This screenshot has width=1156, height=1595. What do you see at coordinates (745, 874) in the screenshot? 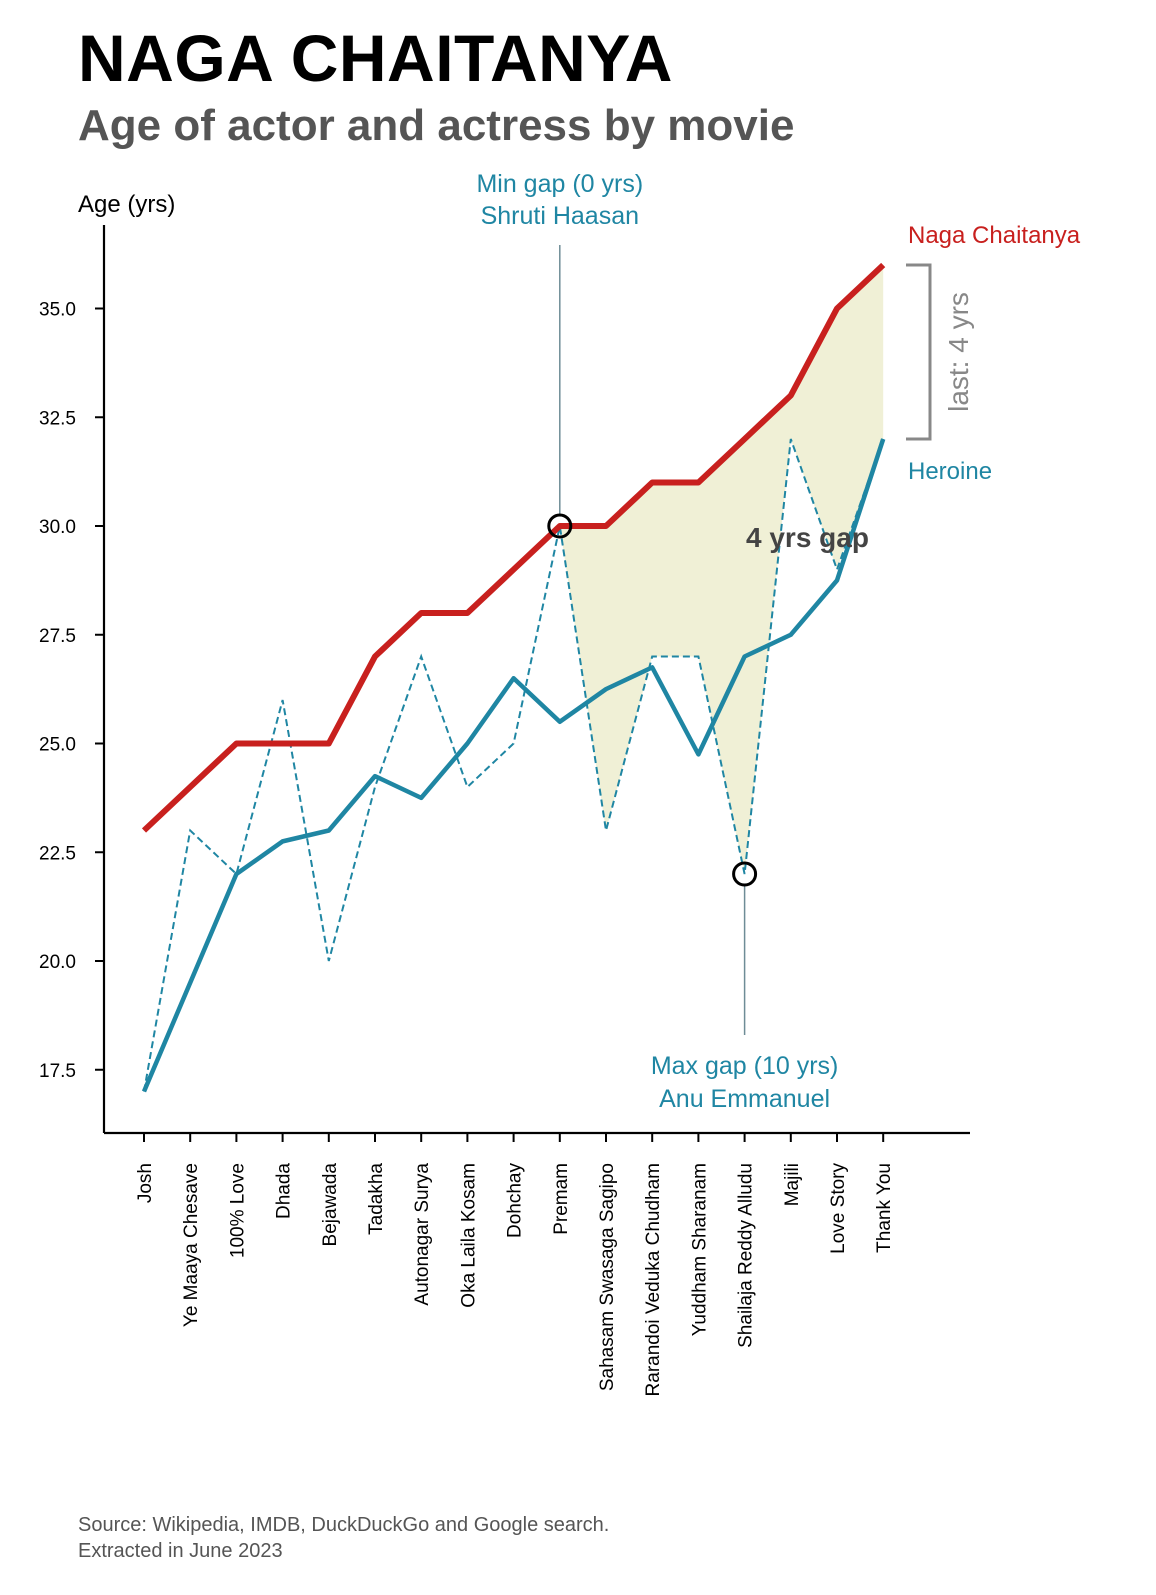
I see `max-gap-marker` at bounding box center [745, 874].